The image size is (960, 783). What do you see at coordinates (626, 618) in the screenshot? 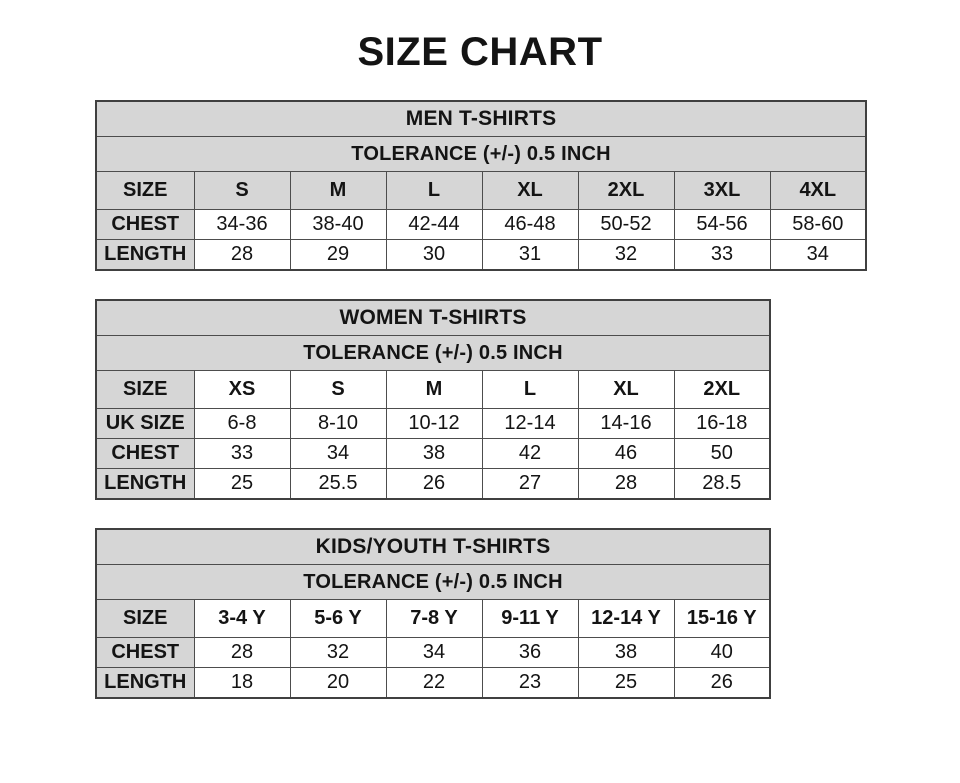
I see `column-header-cell: 12-14 Y` at bounding box center [626, 618].